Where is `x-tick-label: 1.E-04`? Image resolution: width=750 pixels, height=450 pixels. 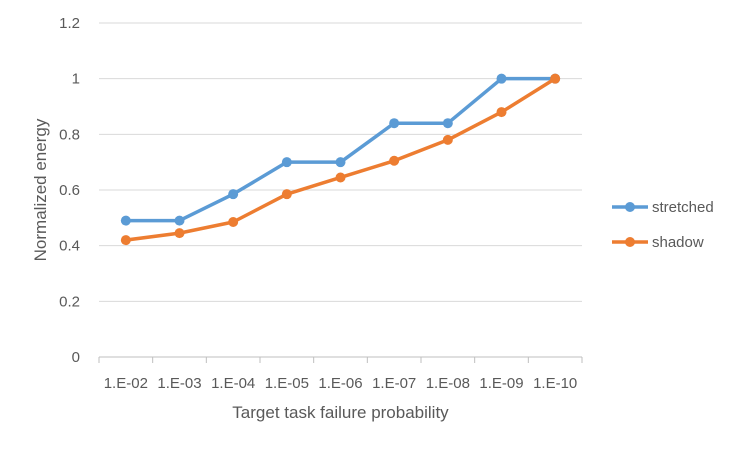 x-tick-label: 1.E-04 is located at coordinates (233, 383).